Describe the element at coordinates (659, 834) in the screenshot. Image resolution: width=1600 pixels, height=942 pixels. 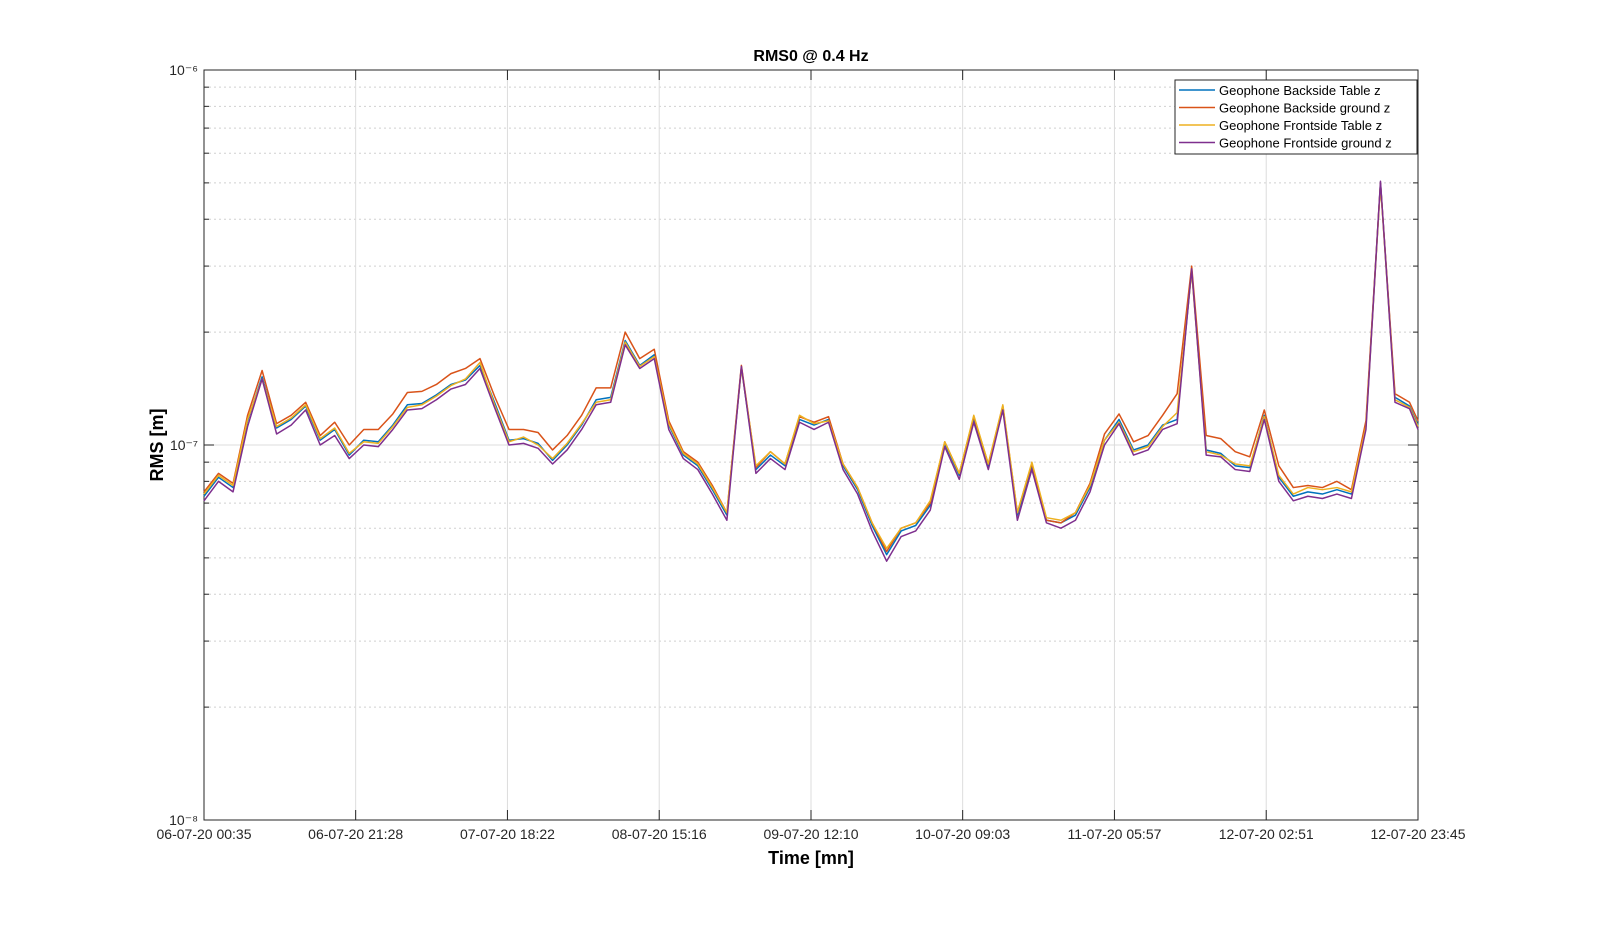
I see `x-tick-label: 08-07-20 15:16` at that location.